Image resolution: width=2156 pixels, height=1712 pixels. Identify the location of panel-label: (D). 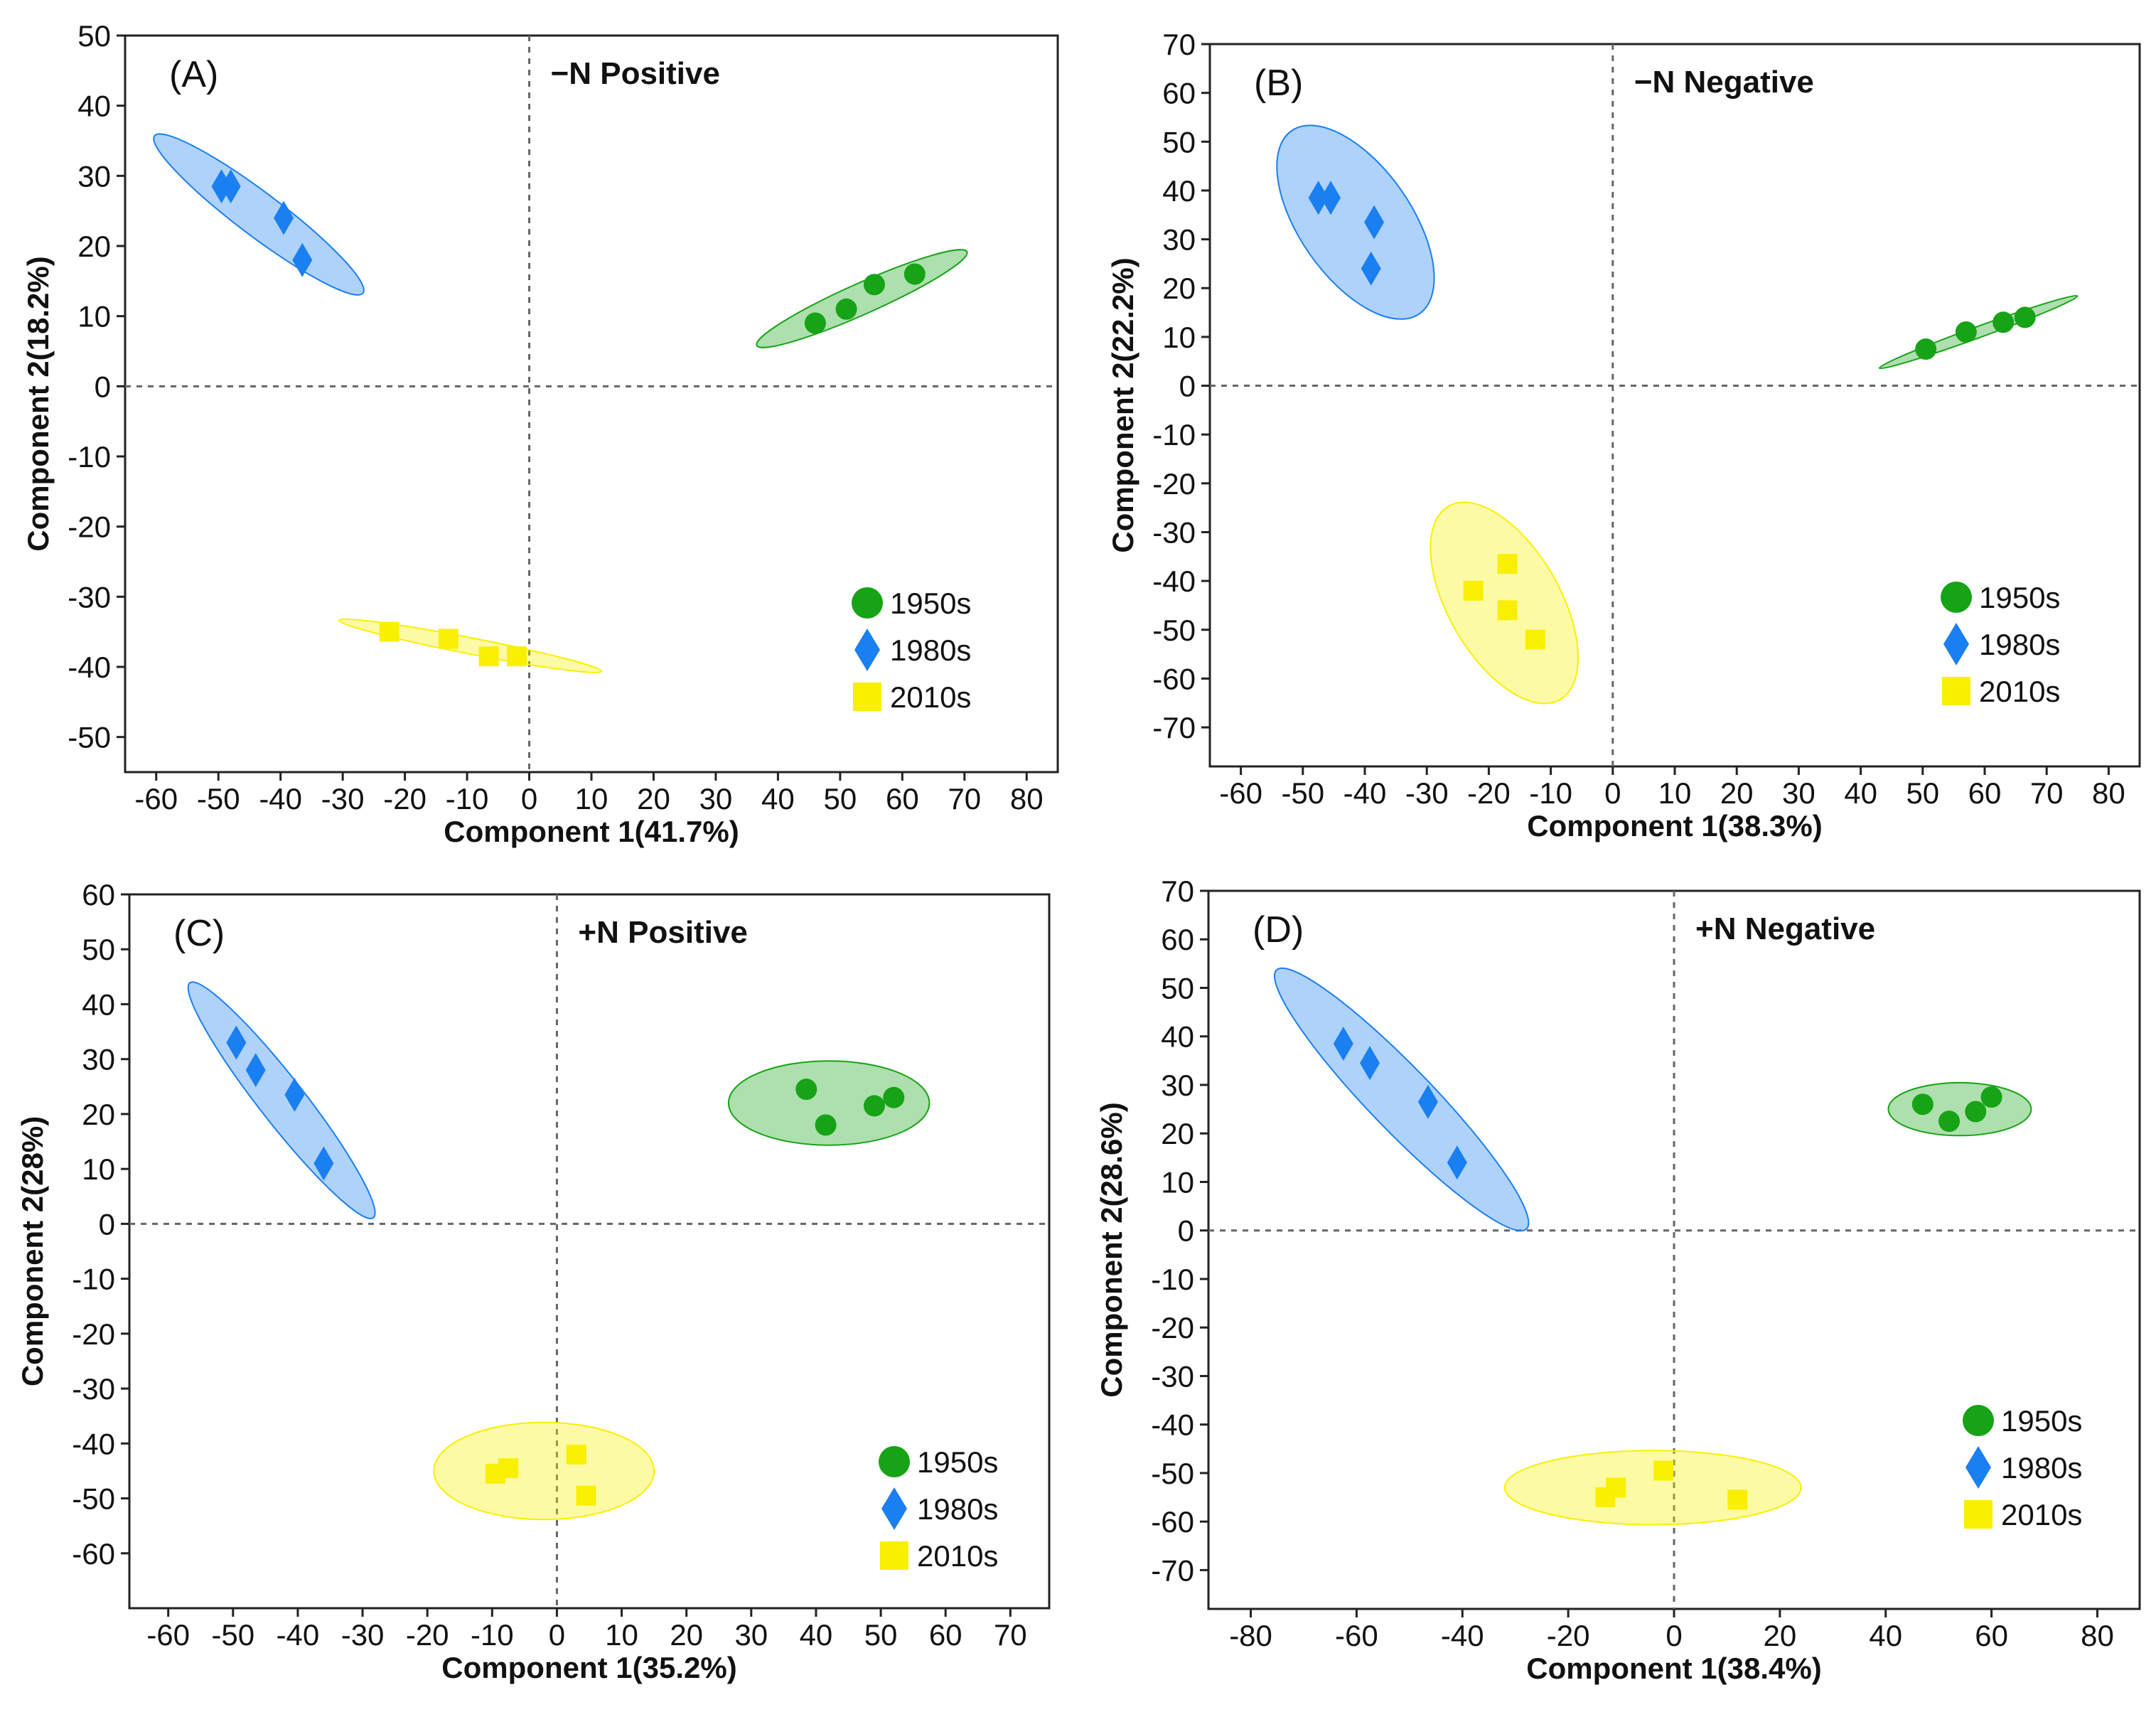
(1278, 930).